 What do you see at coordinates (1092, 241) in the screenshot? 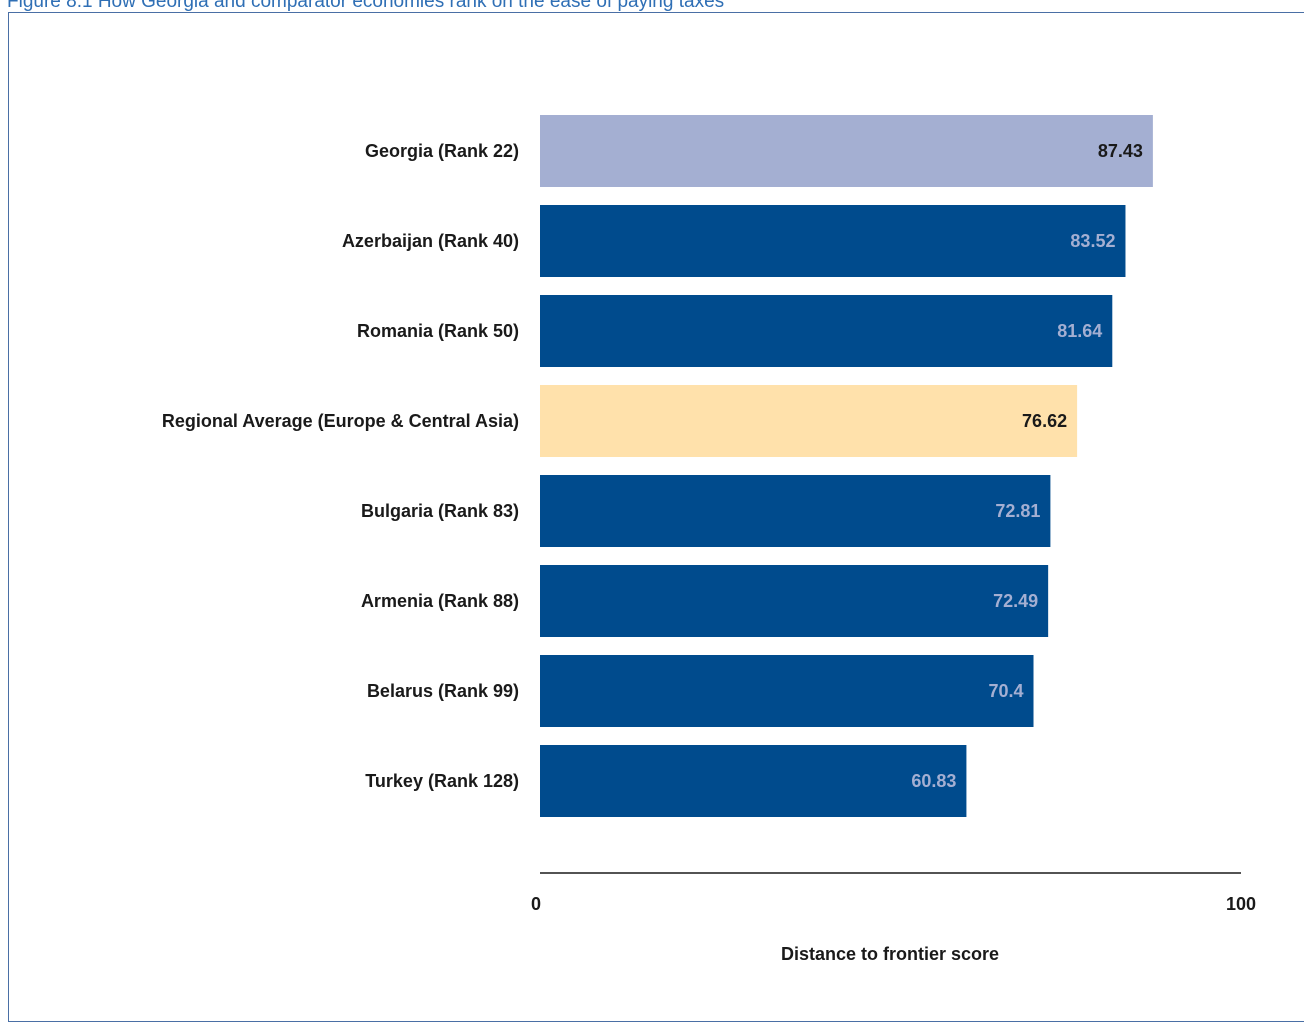
I see `value-label-1: 83.52` at bounding box center [1092, 241].